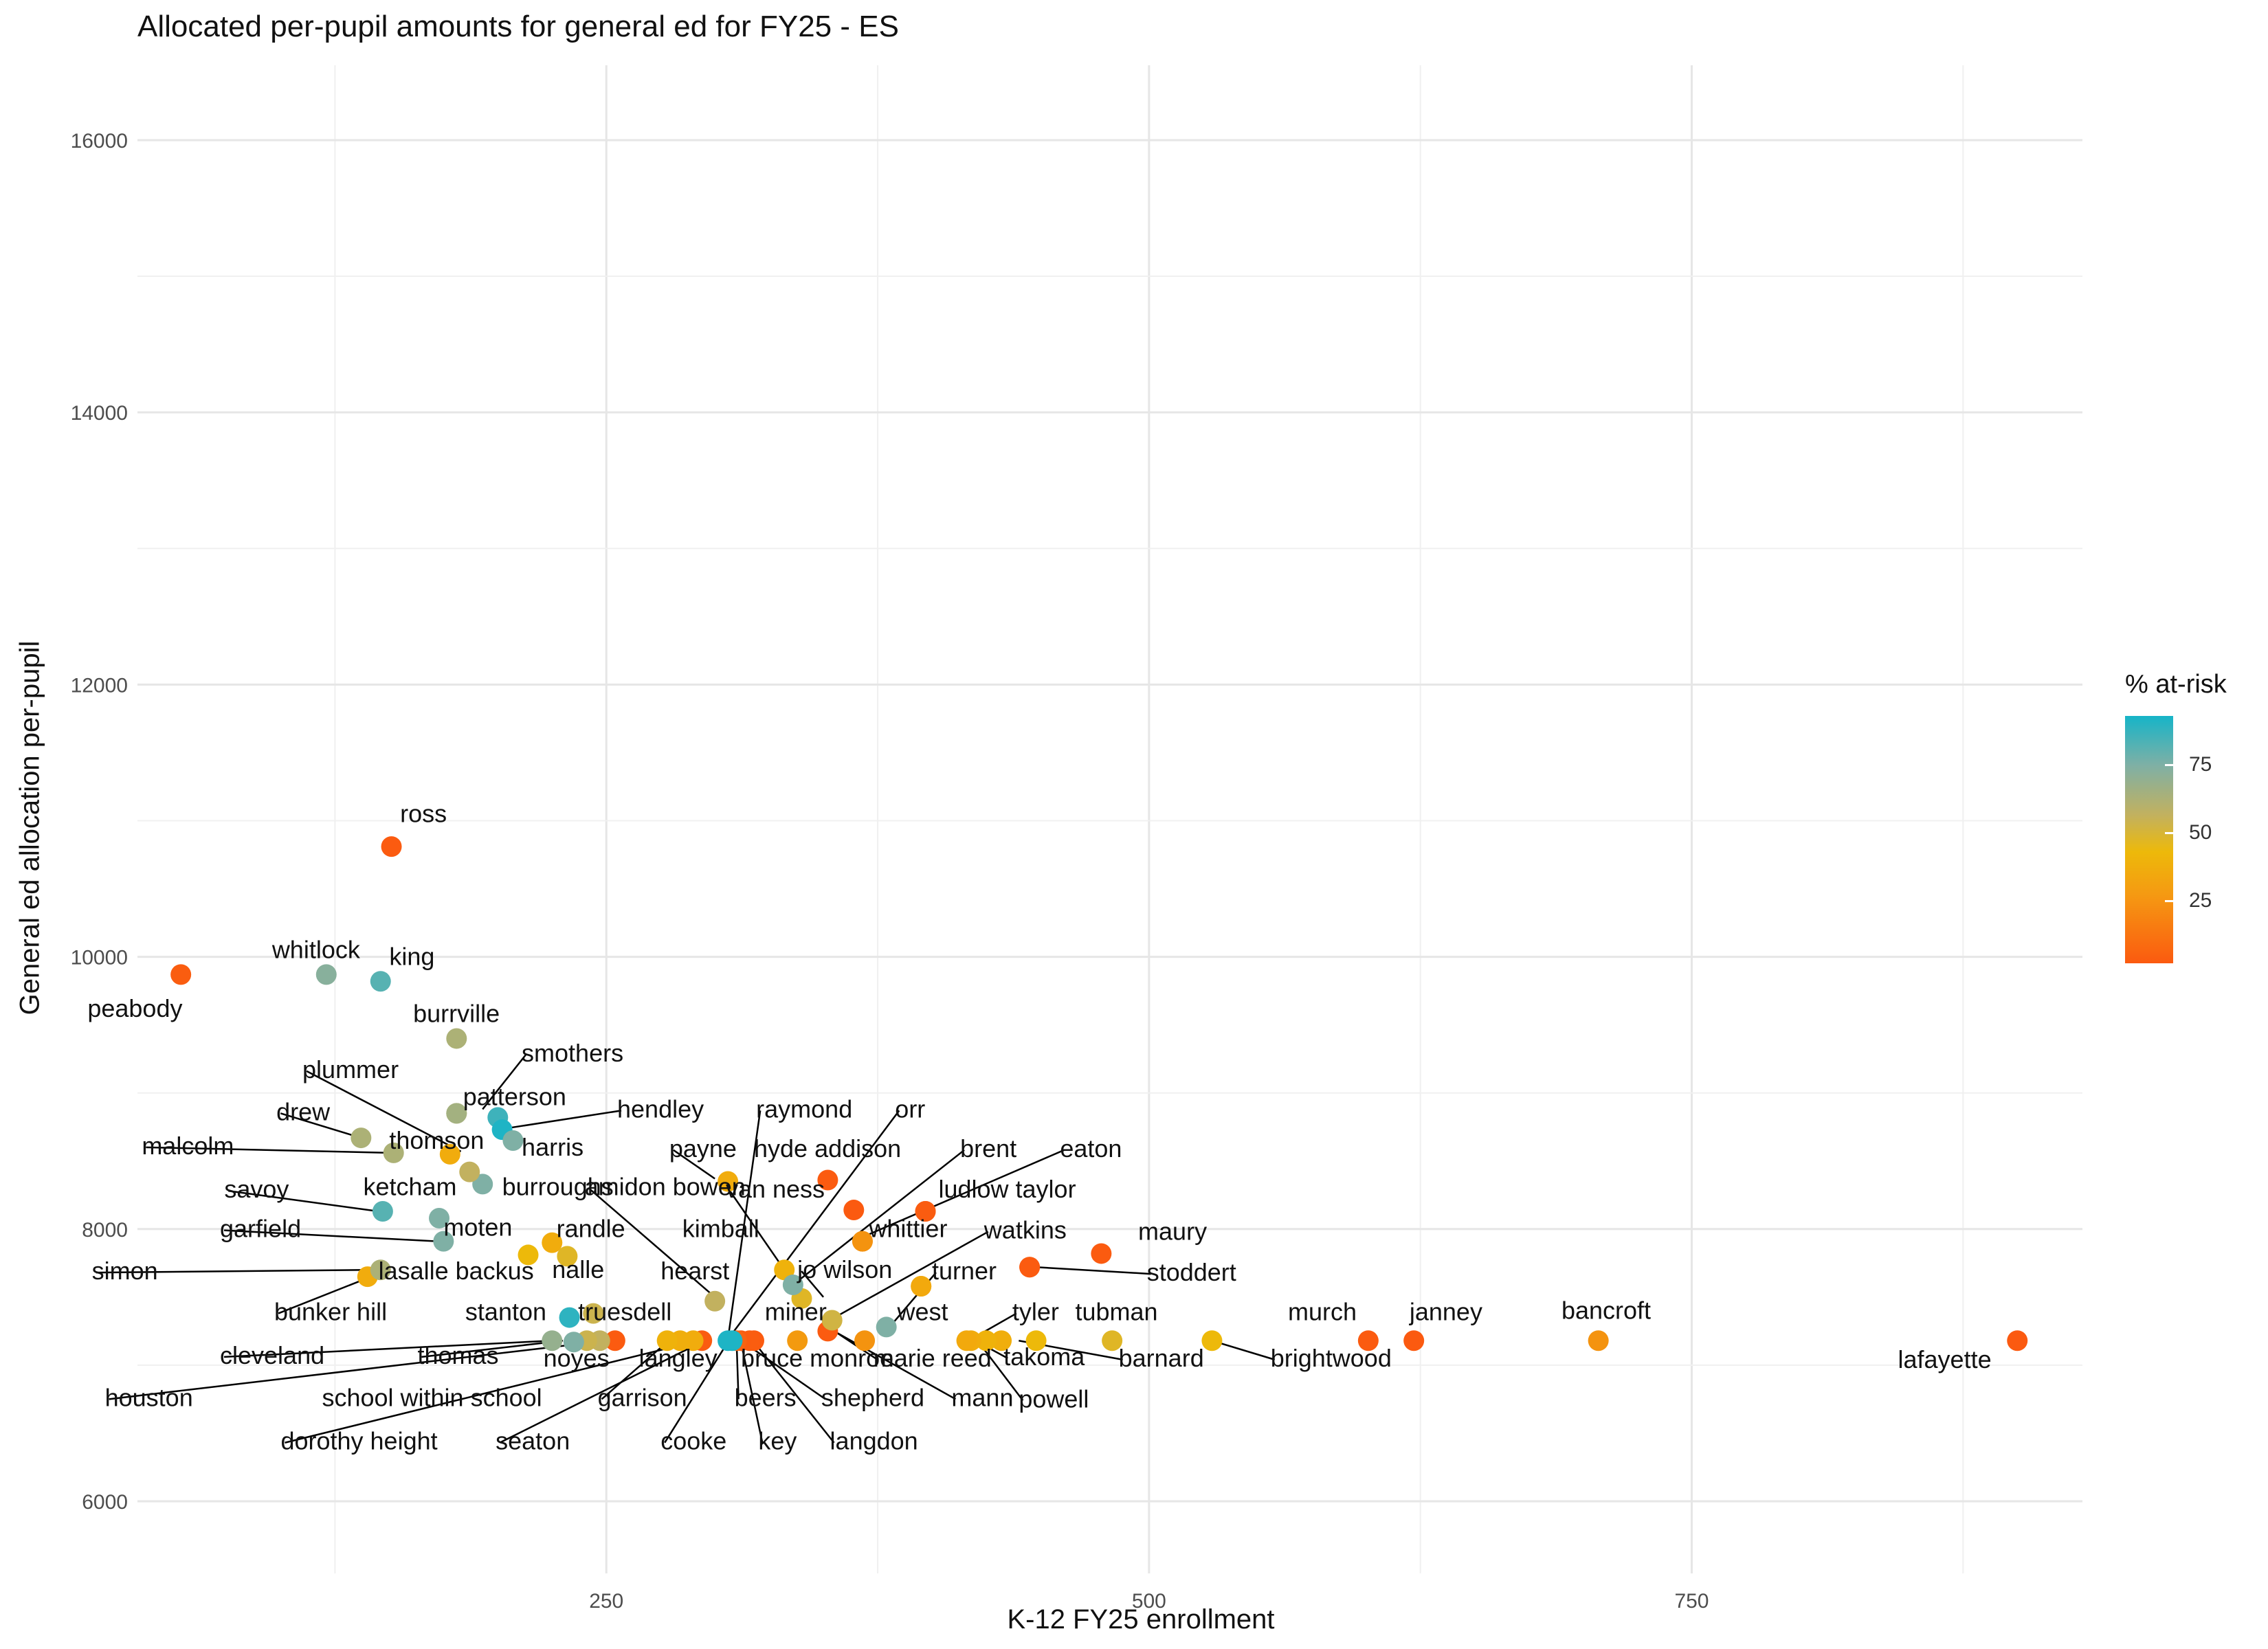  Describe the element at coordinates (99, 685) in the screenshot. I see `y-tick-label: 12000` at that location.